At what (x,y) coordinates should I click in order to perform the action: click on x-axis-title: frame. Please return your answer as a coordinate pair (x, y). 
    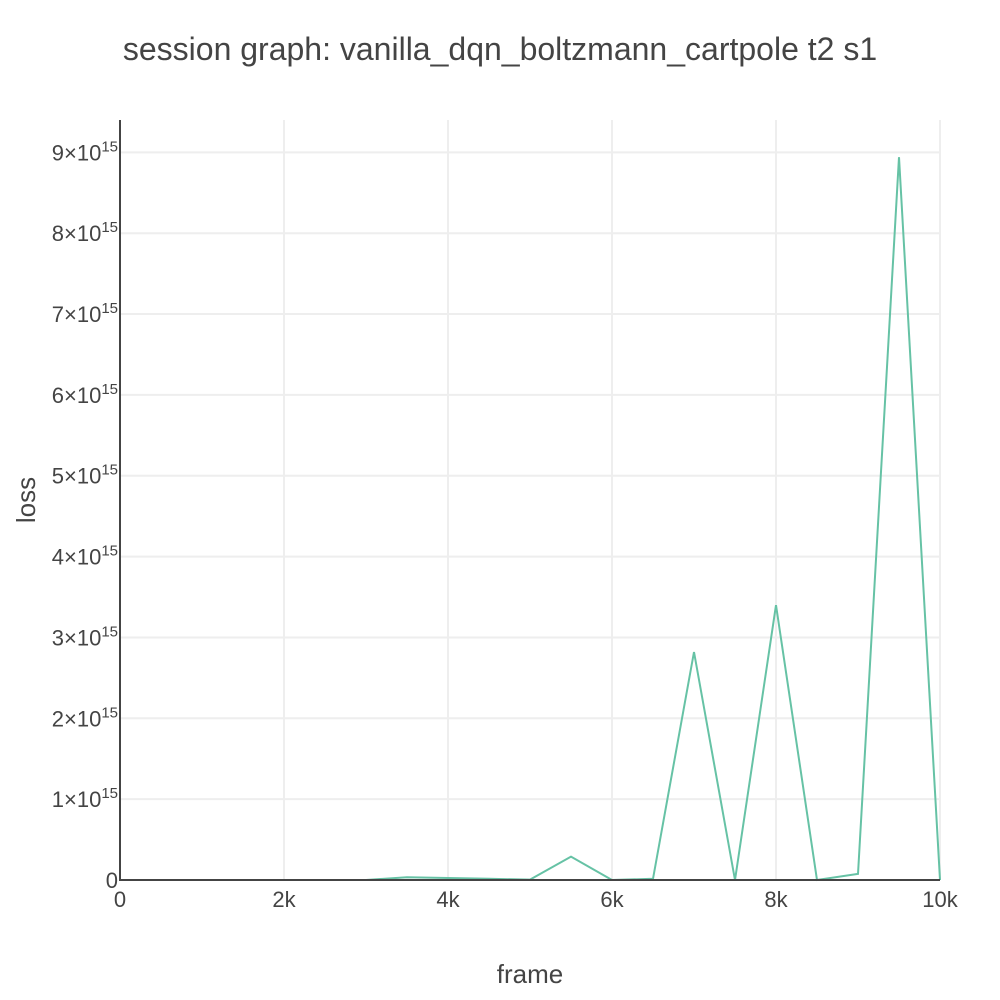
    Looking at the image, I should click on (530, 974).